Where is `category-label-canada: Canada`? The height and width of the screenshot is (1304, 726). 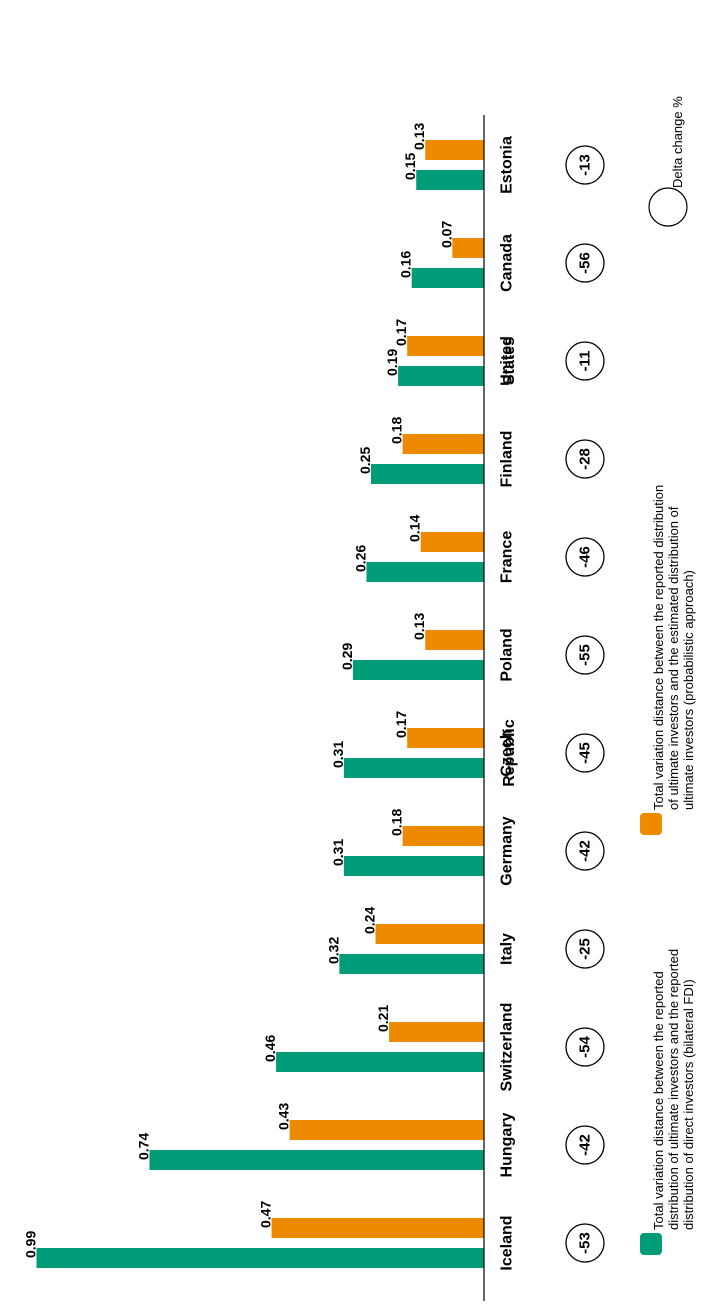
category-label-canada: Canada is located at coordinates (507, 263).